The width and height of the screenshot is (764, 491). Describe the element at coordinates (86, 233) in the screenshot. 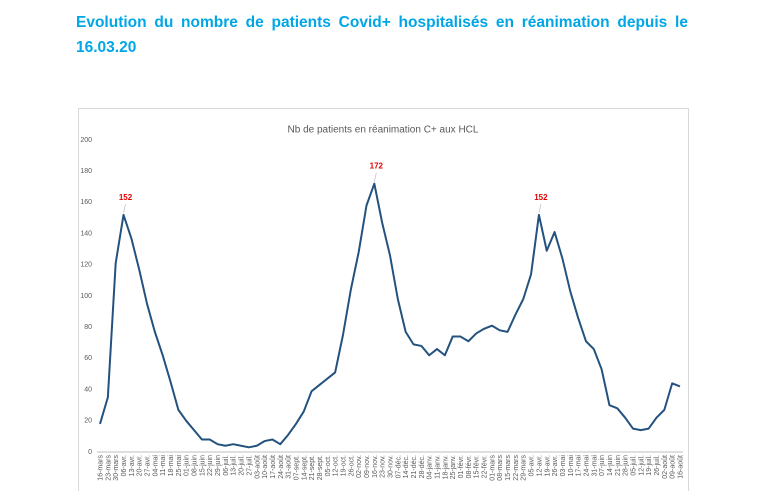

I see `y-tick-label: 140` at that location.